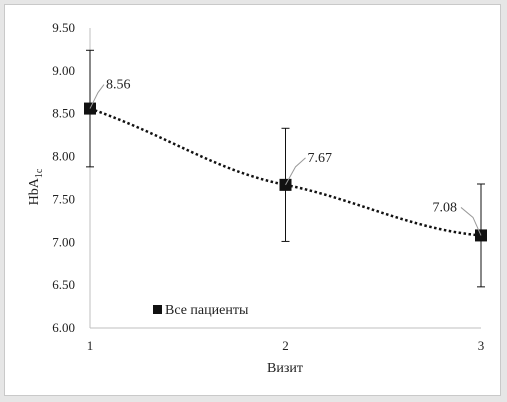  I want to click on legend-marker, so click(157, 309).